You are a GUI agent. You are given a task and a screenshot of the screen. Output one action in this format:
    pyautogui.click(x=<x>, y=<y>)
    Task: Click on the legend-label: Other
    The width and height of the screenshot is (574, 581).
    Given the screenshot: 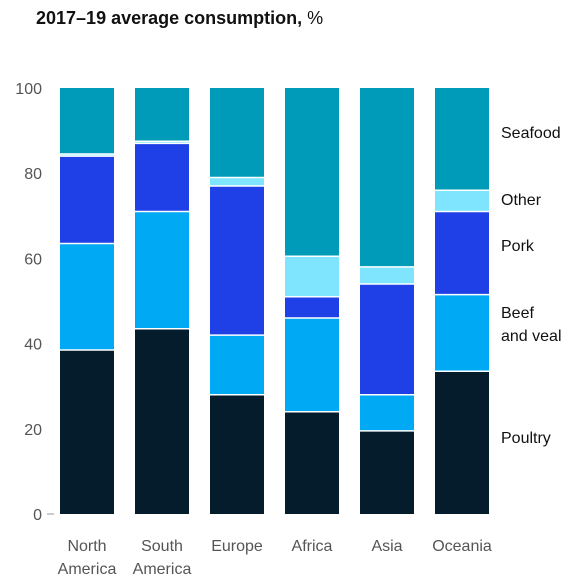 What is the action you would take?
    pyautogui.click(x=521, y=200)
    